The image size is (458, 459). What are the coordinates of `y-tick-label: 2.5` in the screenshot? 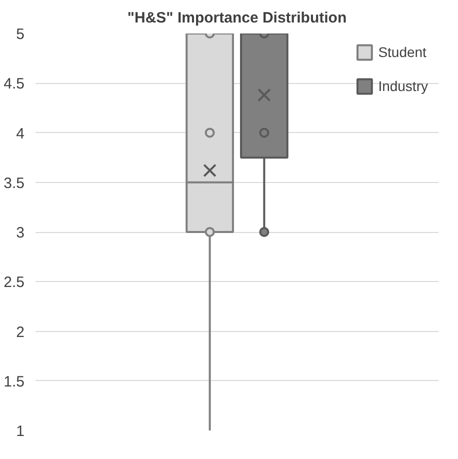 It's located at (14, 283).